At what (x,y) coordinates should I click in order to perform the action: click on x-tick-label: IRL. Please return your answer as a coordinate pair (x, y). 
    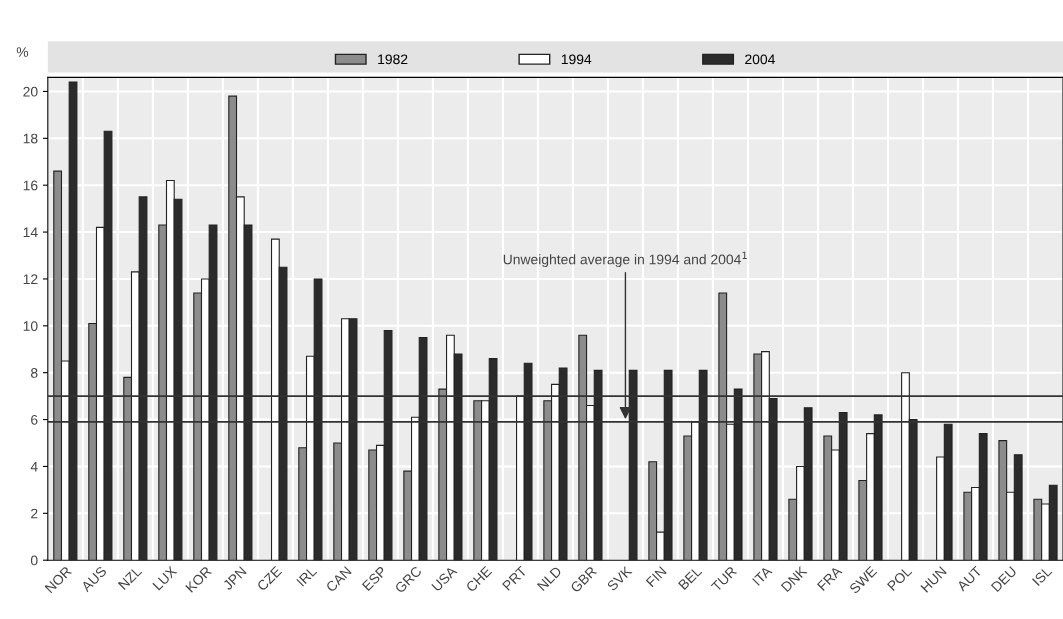
    Looking at the image, I should click on (307, 576).